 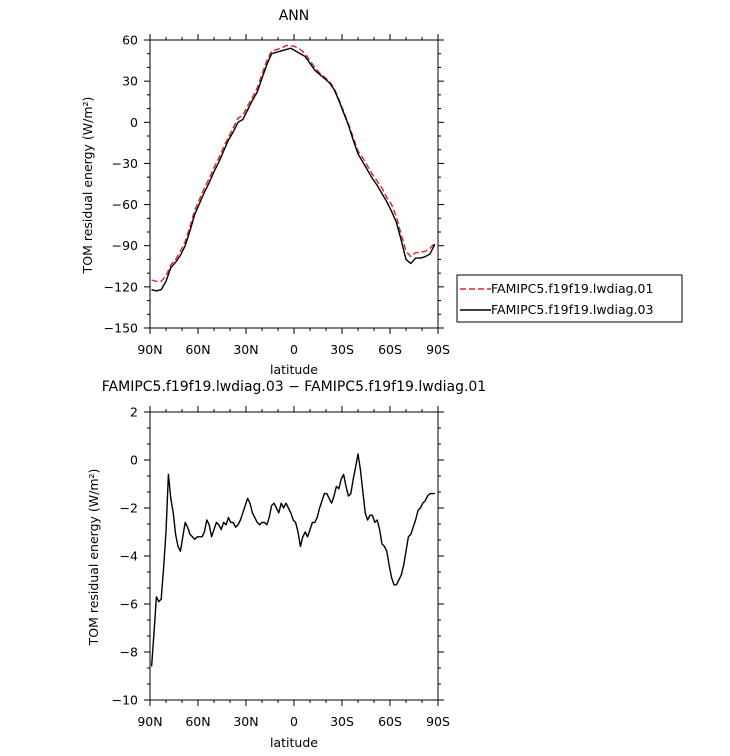 What do you see at coordinates (125, 204) in the screenshot?
I see `top-ytick-label: −60` at bounding box center [125, 204].